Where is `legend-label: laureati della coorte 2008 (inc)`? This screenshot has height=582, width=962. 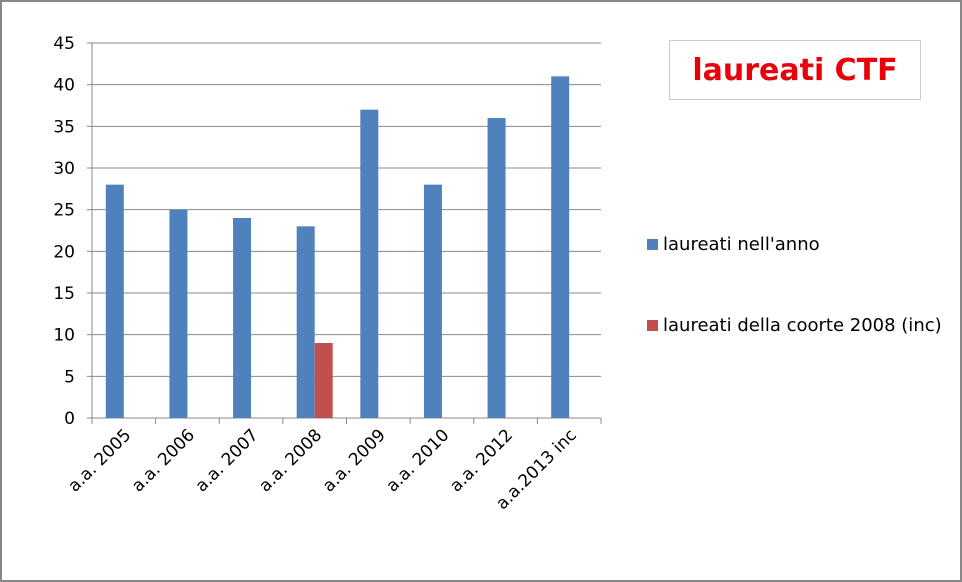
legend-label: laureati della coorte 2008 (inc) is located at coordinates (802, 325).